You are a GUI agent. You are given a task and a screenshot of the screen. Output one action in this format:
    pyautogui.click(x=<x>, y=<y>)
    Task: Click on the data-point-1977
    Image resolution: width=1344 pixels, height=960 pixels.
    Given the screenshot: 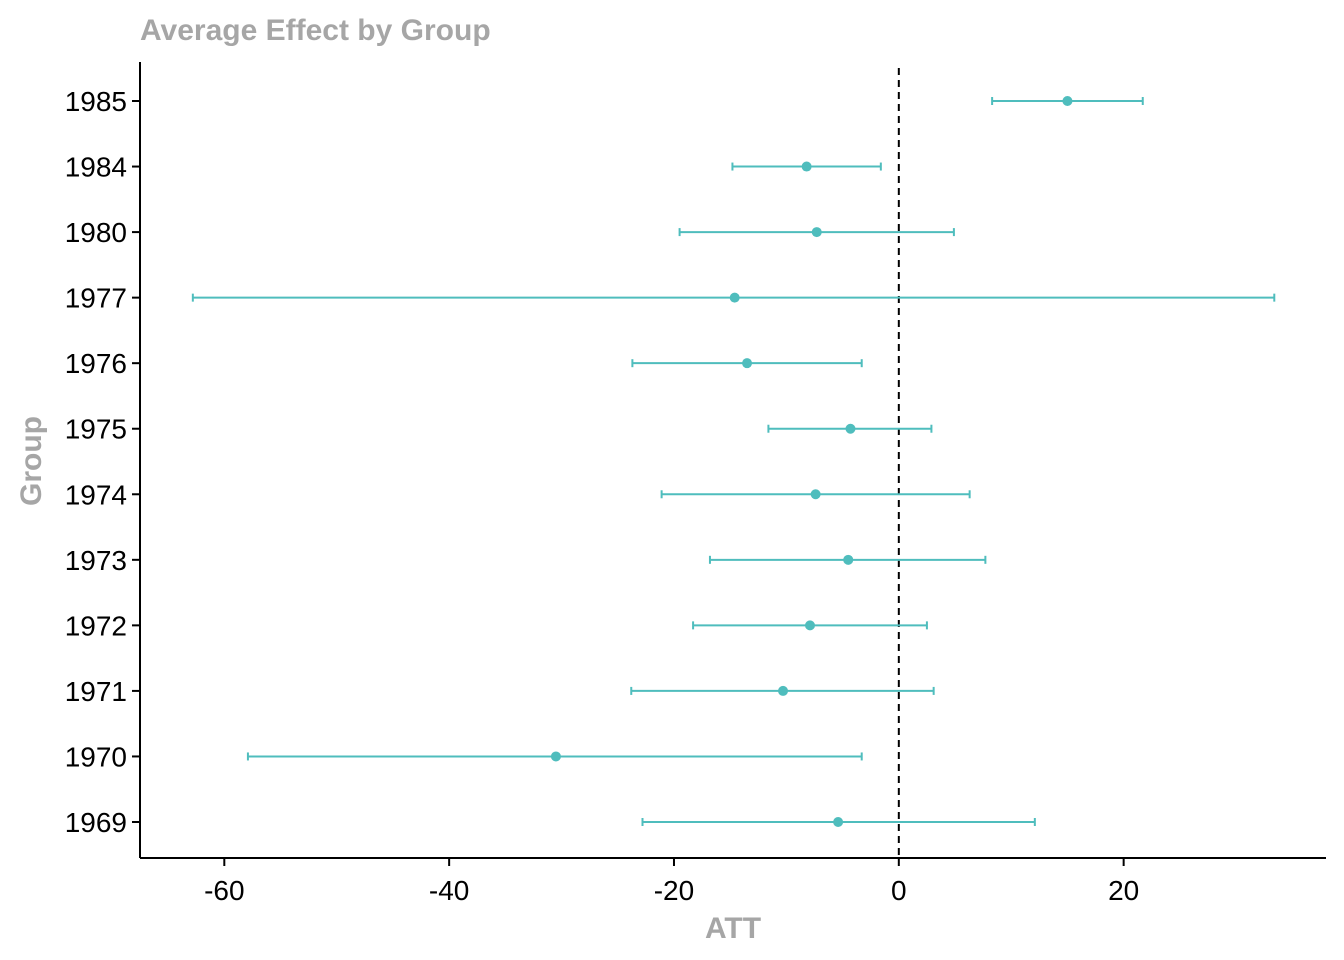 What is the action you would take?
    pyautogui.click(x=733, y=297)
    